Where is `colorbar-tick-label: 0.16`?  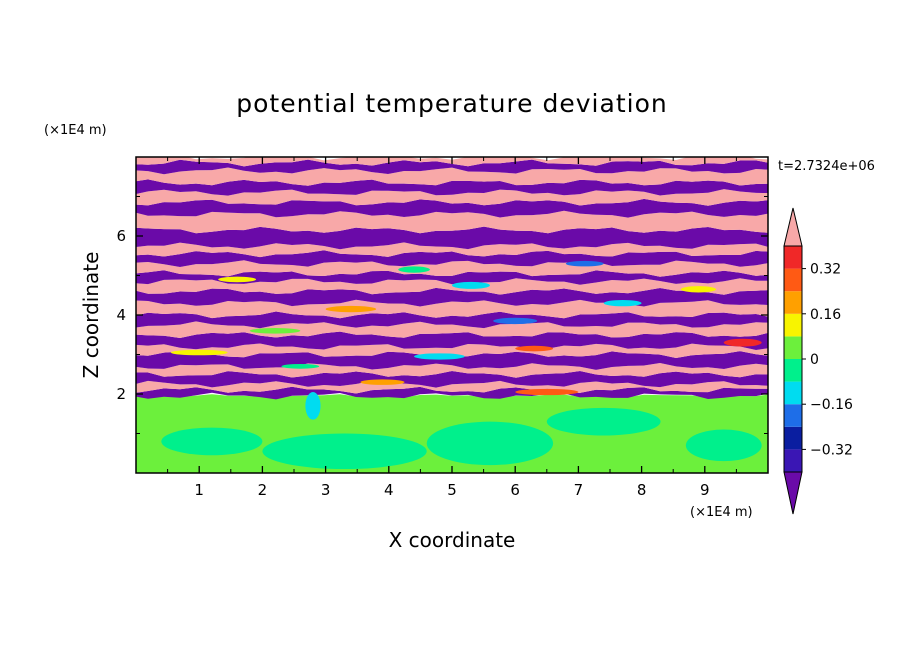 colorbar-tick-label: 0.16 is located at coordinates (825, 315).